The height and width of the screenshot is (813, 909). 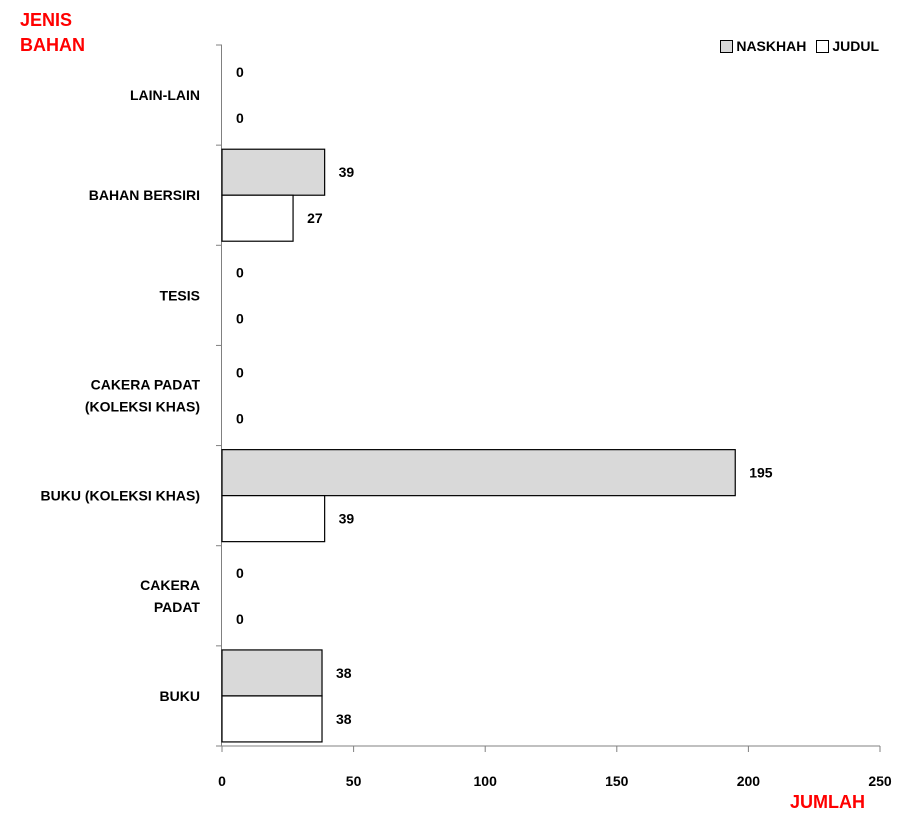 What do you see at coordinates (354, 781) in the screenshot?
I see `x-tick-label: 50` at bounding box center [354, 781].